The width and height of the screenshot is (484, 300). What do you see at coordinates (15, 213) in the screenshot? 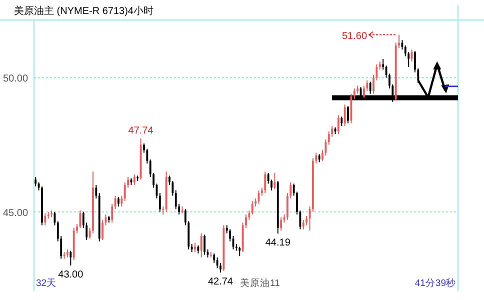
I see `y-tick-label: 45.00` at bounding box center [15, 213].